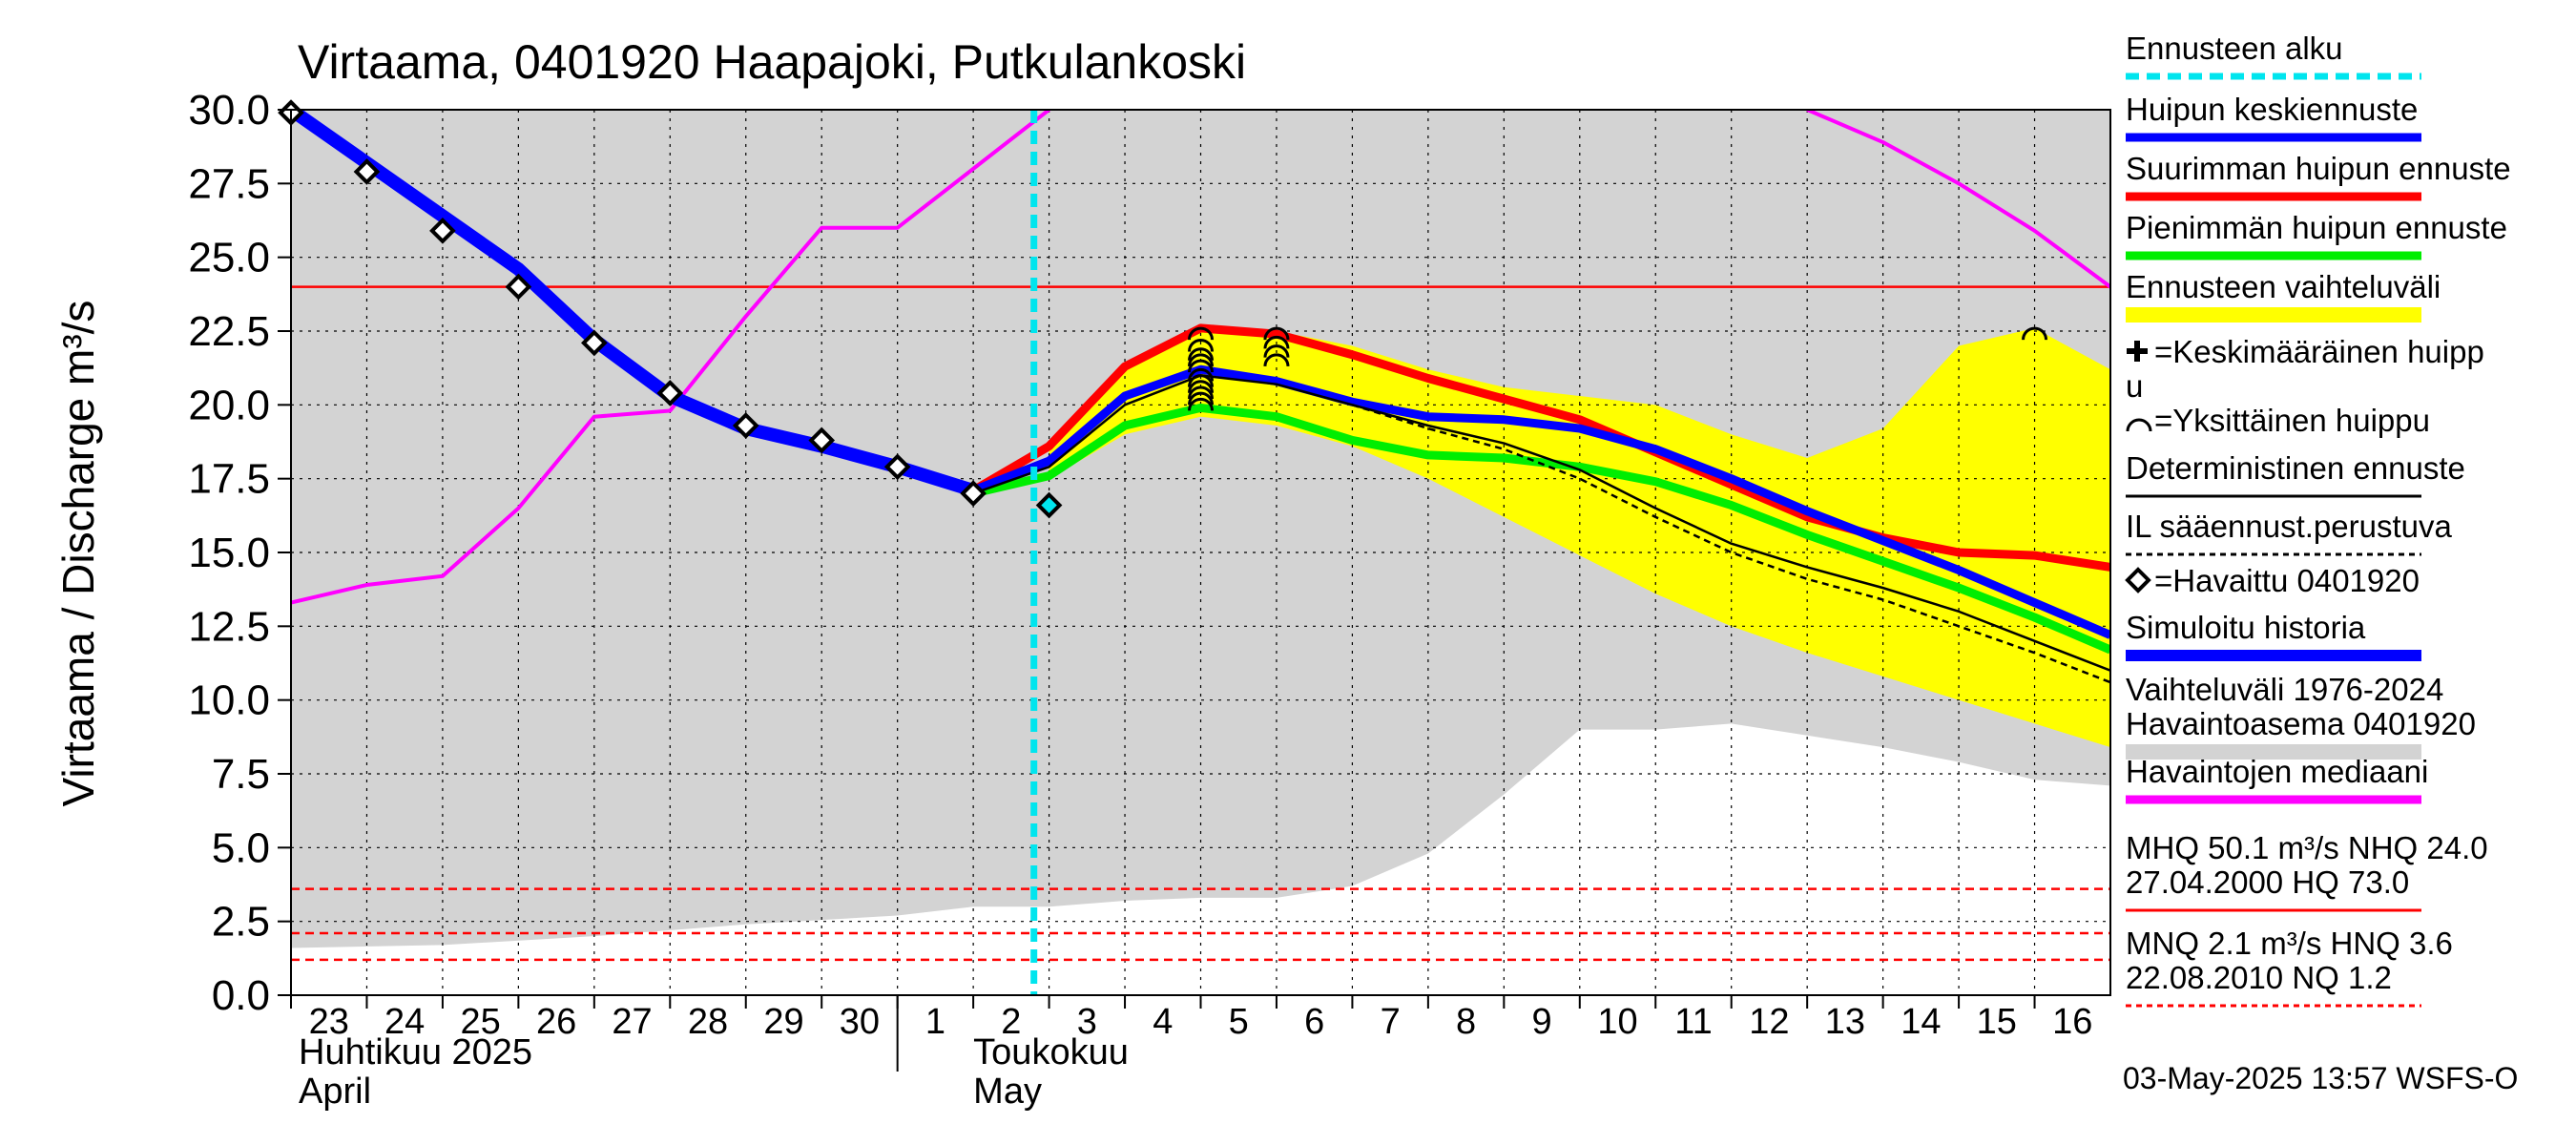 The width and height of the screenshot is (2576, 1145). Describe the element at coordinates (2289, 527) in the screenshot. I see `legend-label: IL sääennust.perustuva` at that location.